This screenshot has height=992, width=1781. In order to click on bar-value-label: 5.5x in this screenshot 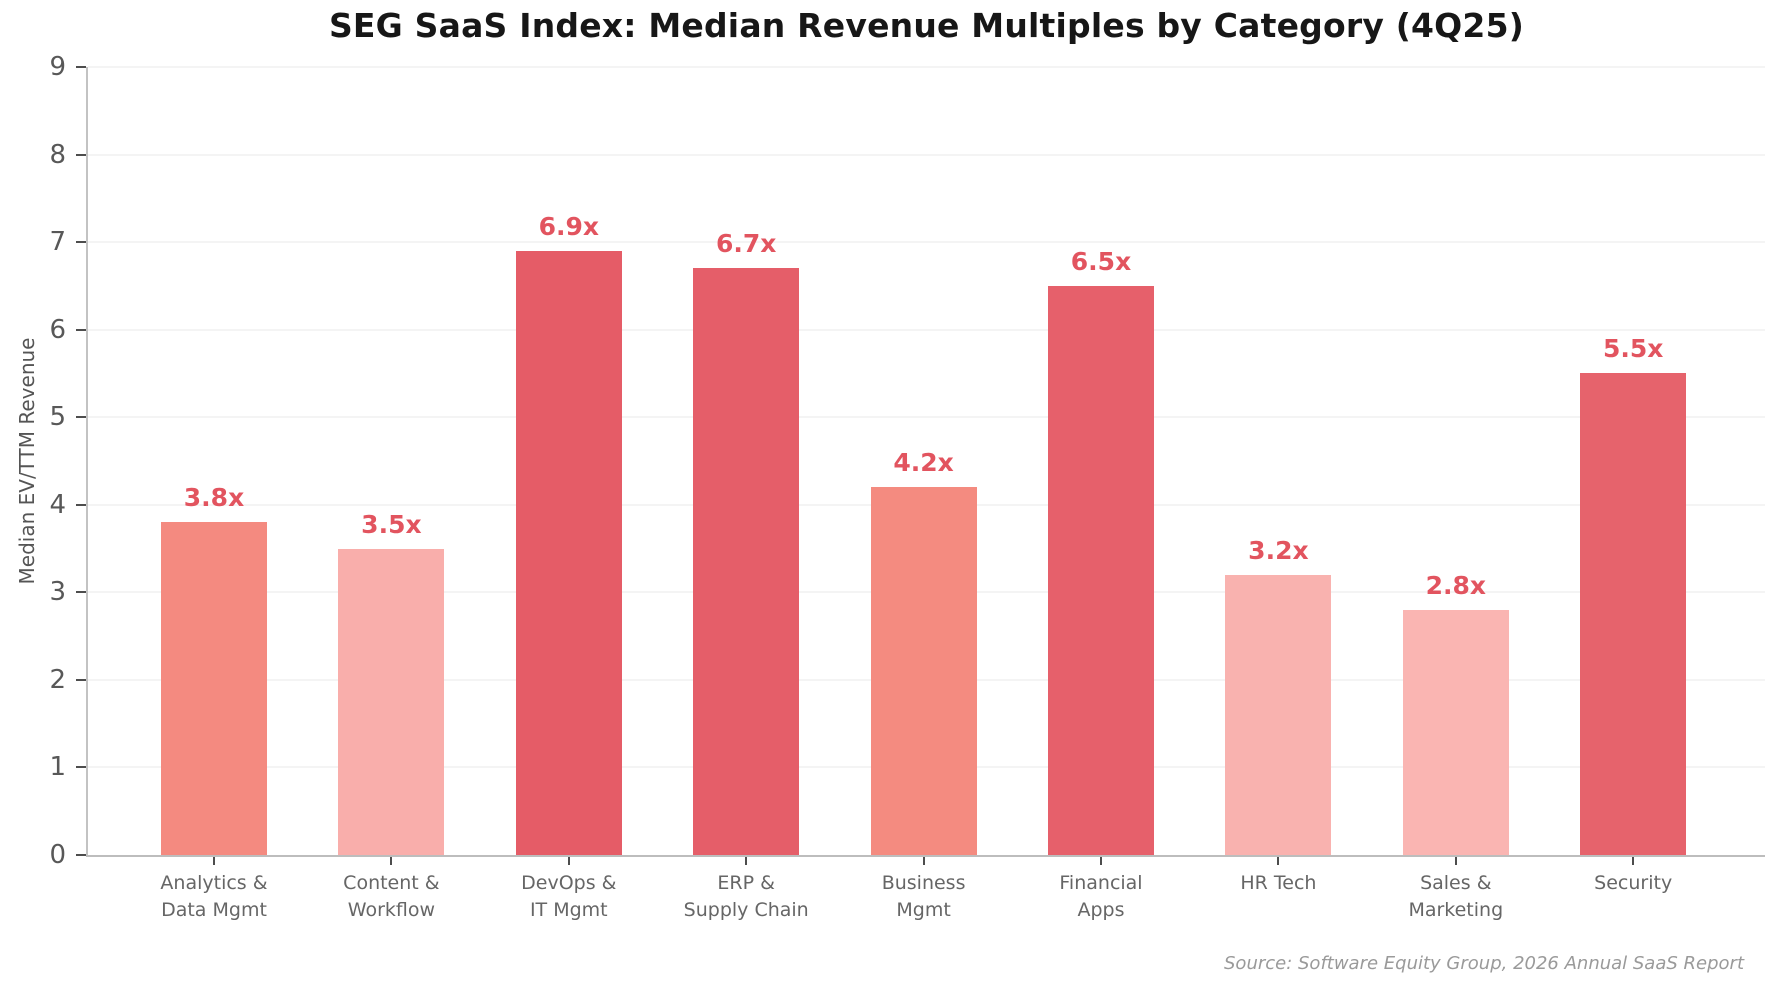, I will do `click(1633, 349)`.